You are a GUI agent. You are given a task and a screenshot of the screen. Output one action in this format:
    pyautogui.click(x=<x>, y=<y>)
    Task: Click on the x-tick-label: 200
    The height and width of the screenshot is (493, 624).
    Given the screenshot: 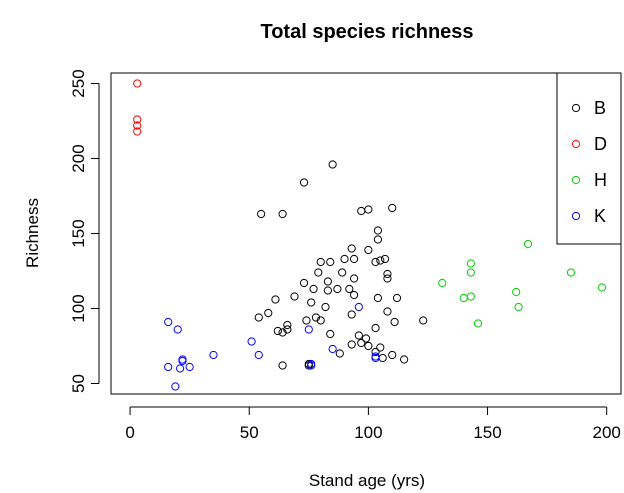 What is the action you would take?
    pyautogui.click(x=607, y=432)
    